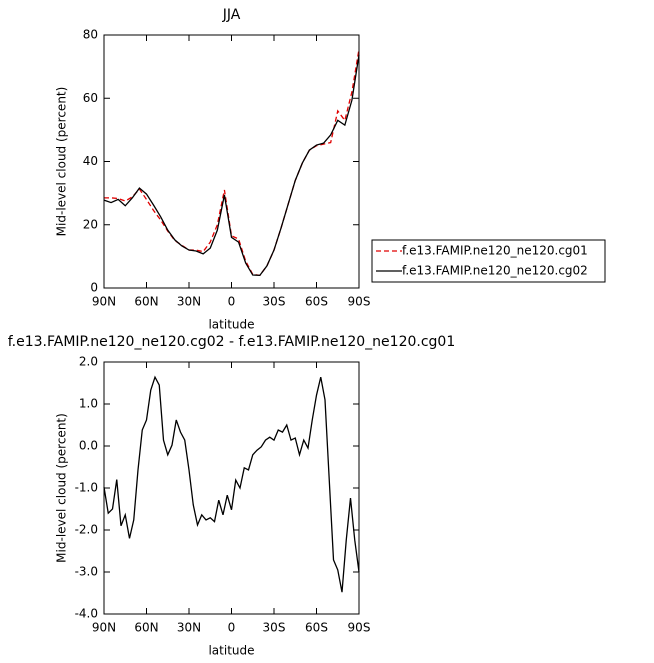  I want to click on chart-title: JJA, so click(231, 15).